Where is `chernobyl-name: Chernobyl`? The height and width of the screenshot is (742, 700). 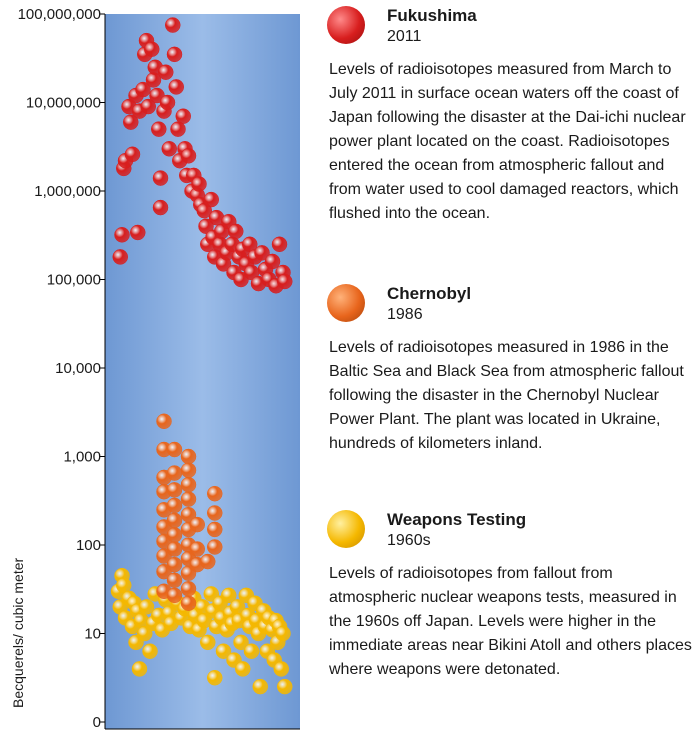 chernobyl-name: Chernobyl is located at coordinates (429, 293).